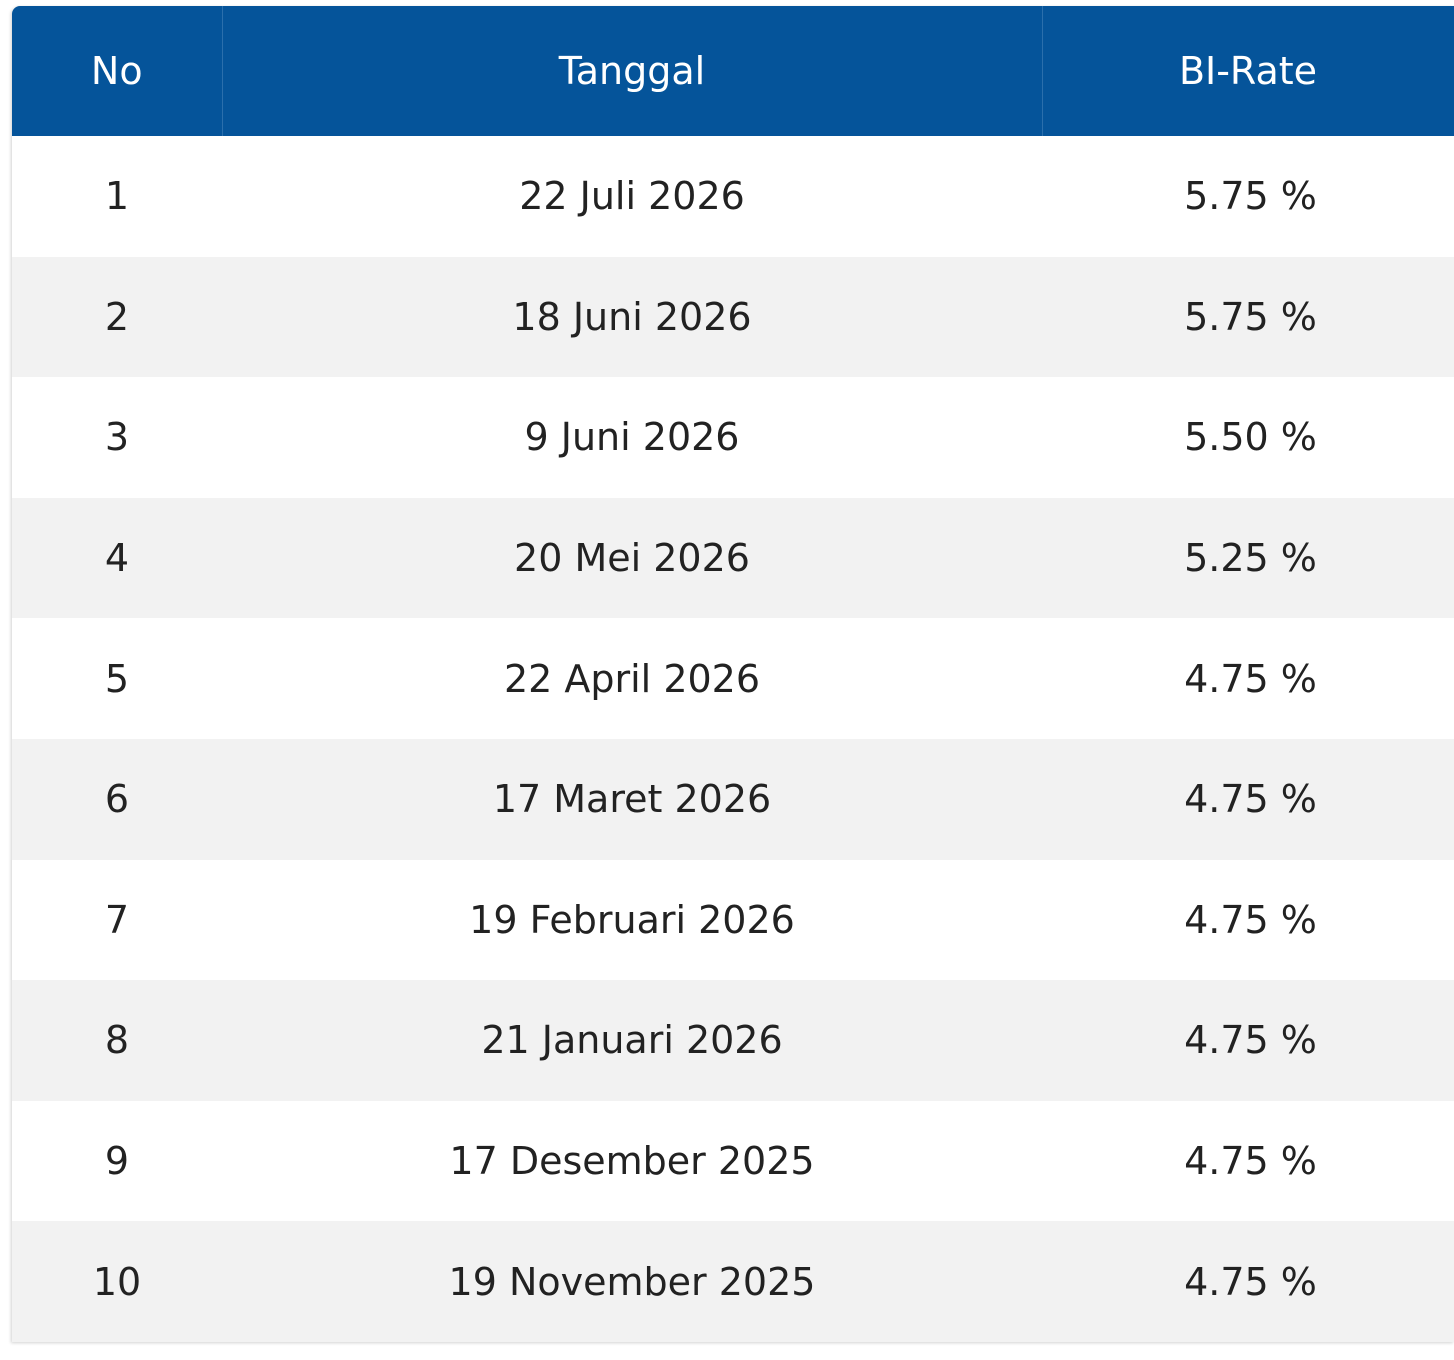 The image size is (1454, 1360). What do you see at coordinates (1248, 71) in the screenshot?
I see `column-header-bi-rate: BI-Rate` at bounding box center [1248, 71].